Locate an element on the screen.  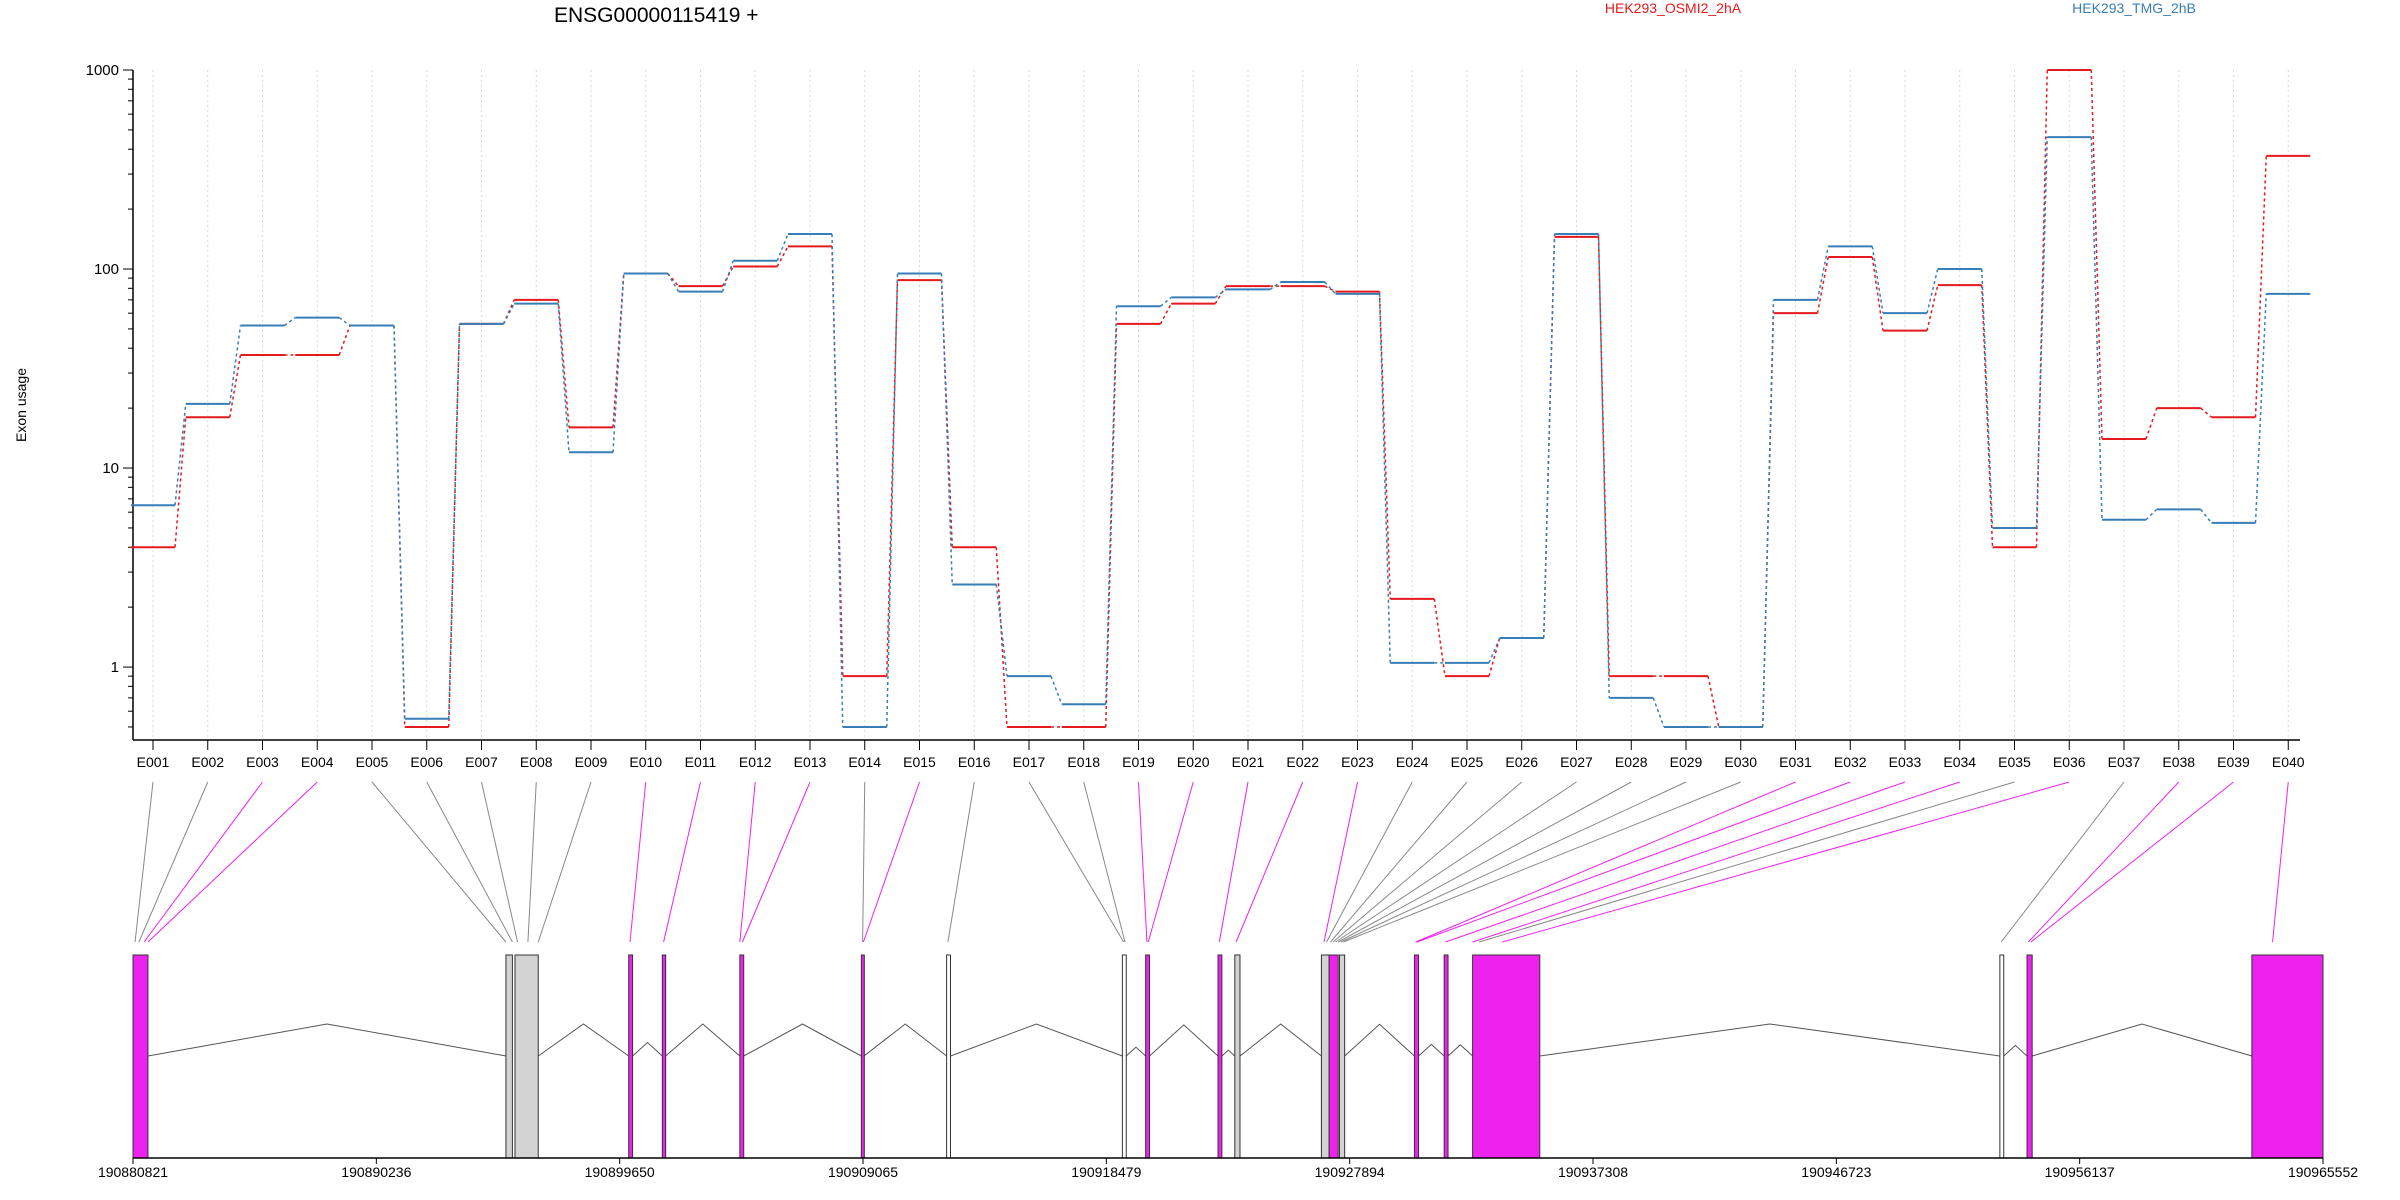
exon-link-e033 is located at coordinates (1675, 862).